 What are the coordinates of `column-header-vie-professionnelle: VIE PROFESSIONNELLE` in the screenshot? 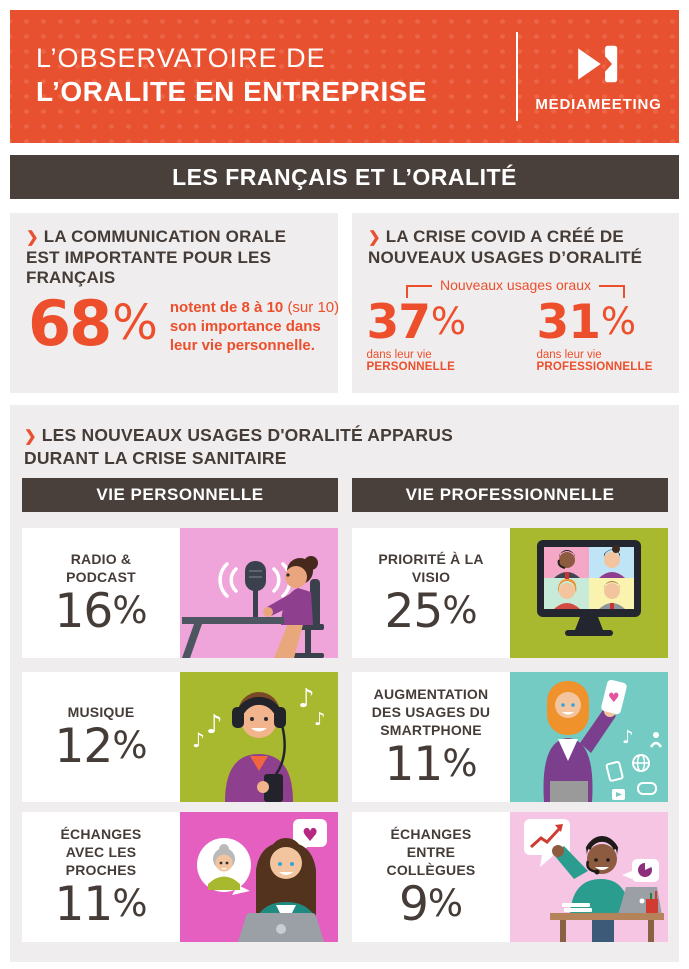 It's located at (510, 495).